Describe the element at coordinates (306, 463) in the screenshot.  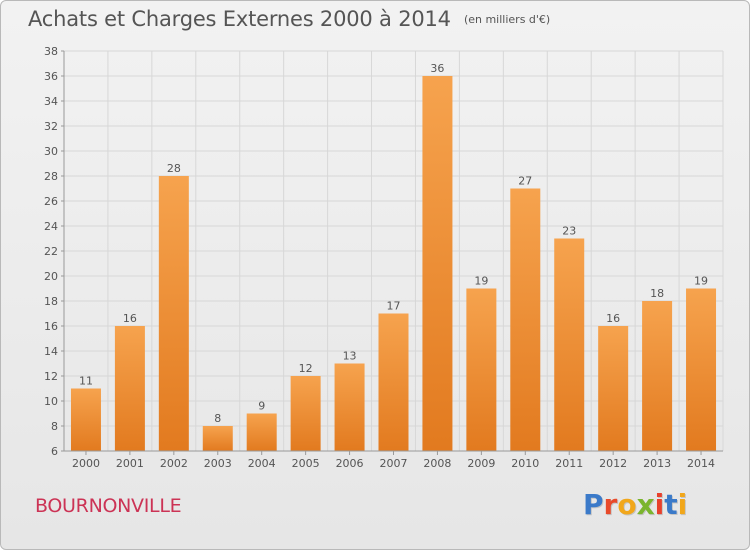
I see `x-tick-label: 2005` at that location.